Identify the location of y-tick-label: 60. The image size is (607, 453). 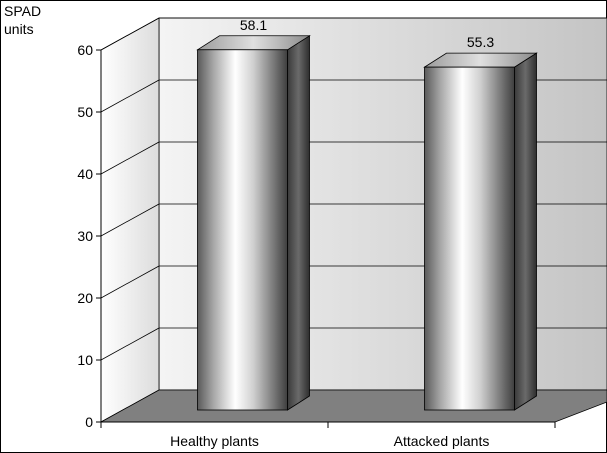
(85, 50).